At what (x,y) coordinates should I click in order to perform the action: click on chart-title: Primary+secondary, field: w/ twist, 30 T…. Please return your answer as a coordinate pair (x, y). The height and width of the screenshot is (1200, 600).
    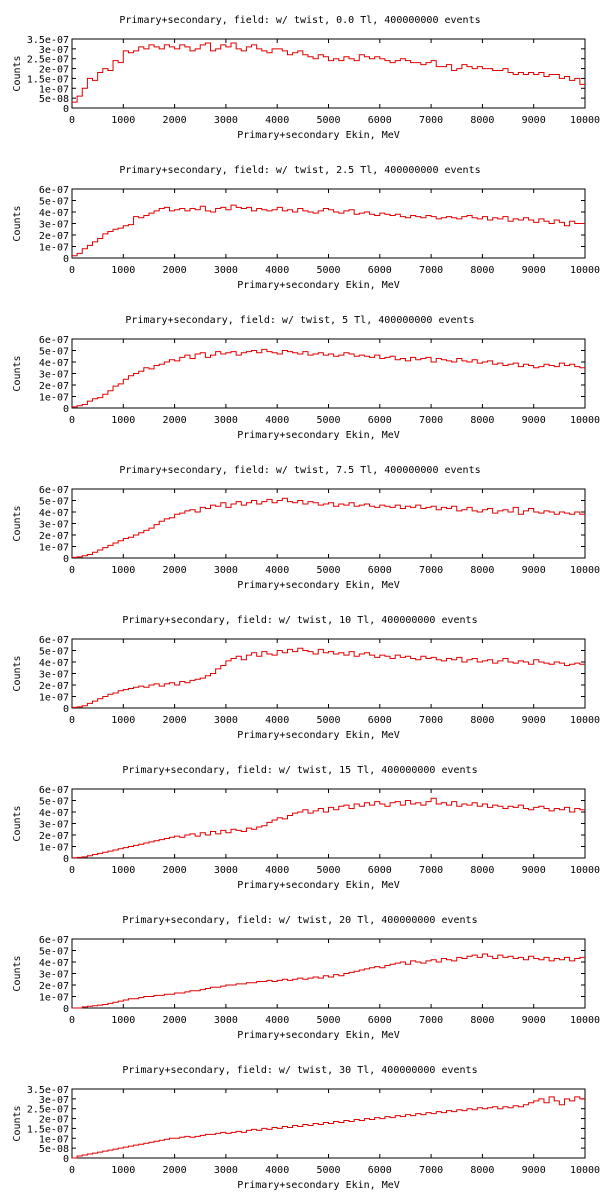
    Looking at the image, I should click on (299, 1070).